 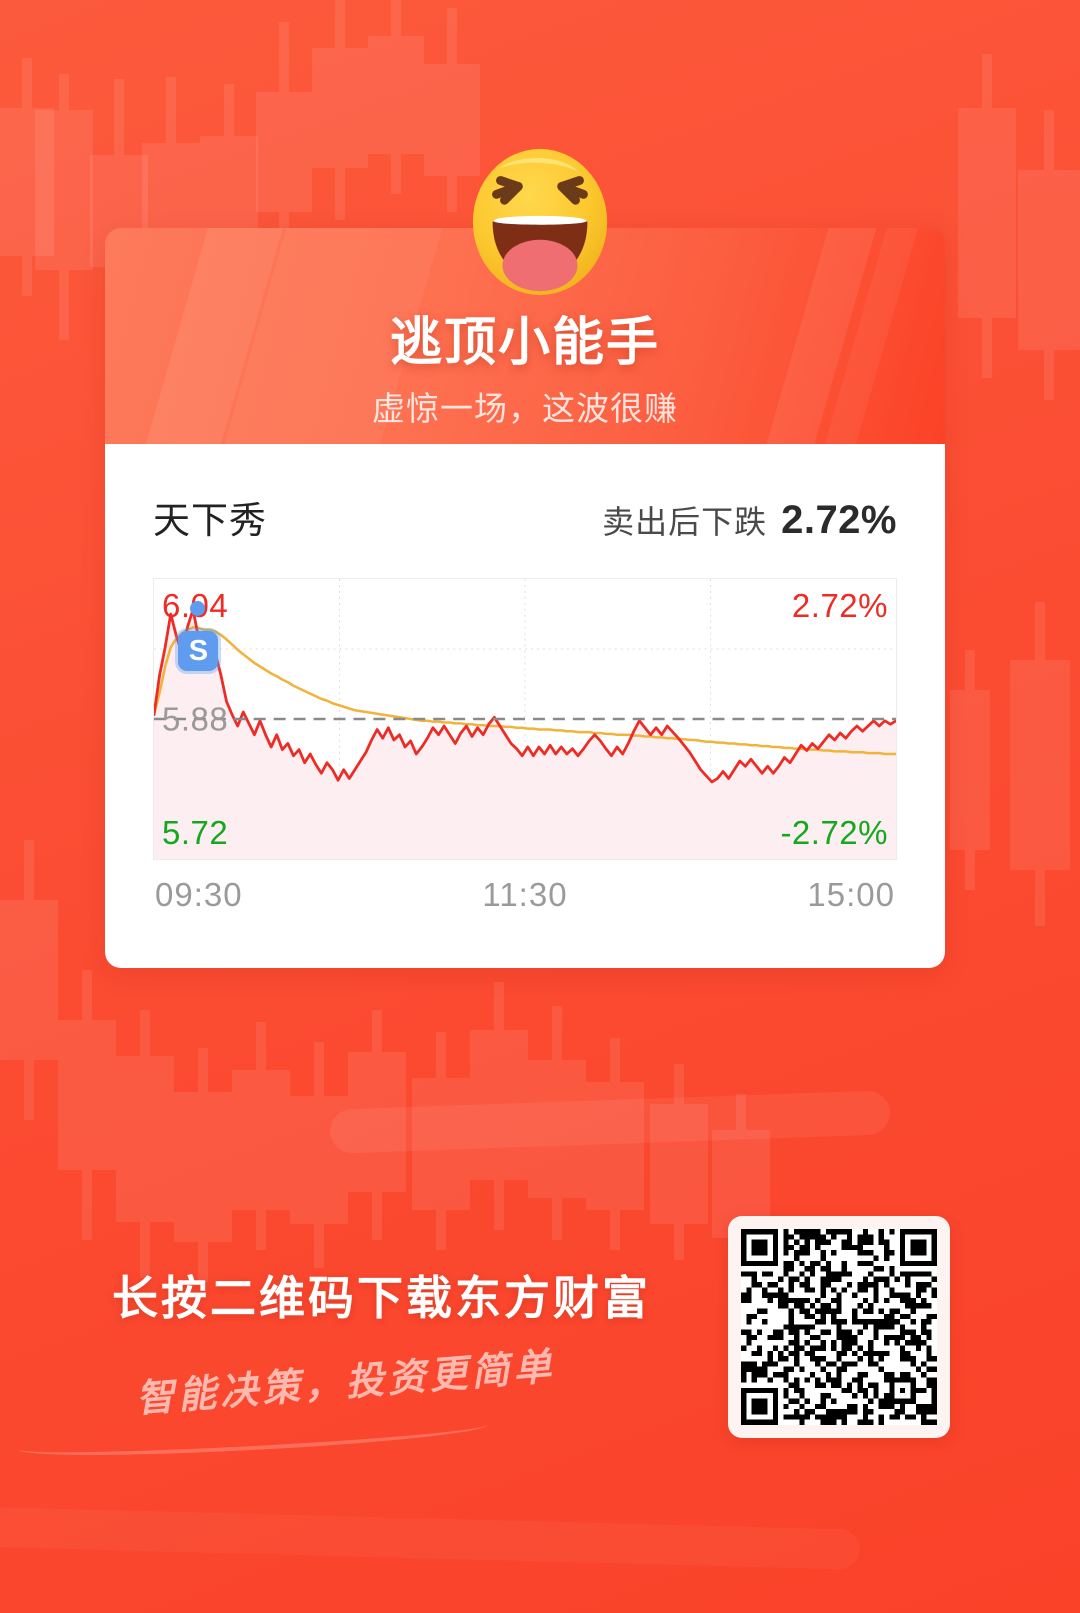 What do you see at coordinates (210, 520) in the screenshot?
I see `stock-name: 天下秀` at bounding box center [210, 520].